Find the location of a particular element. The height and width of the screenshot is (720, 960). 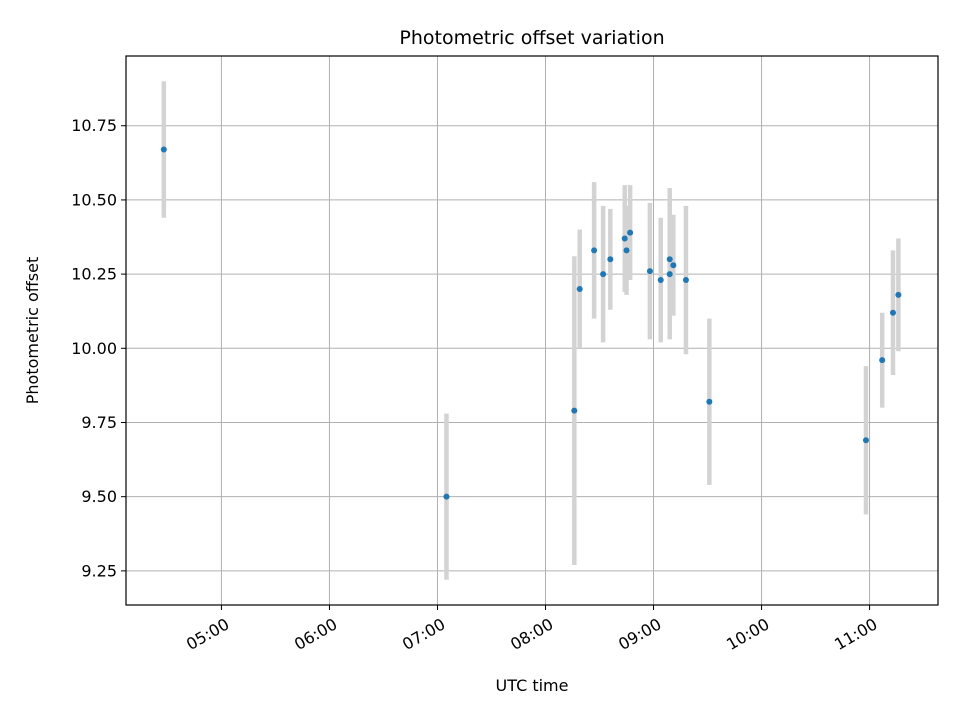

y-tick-label: 10.75 is located at coordinates (94, 125).